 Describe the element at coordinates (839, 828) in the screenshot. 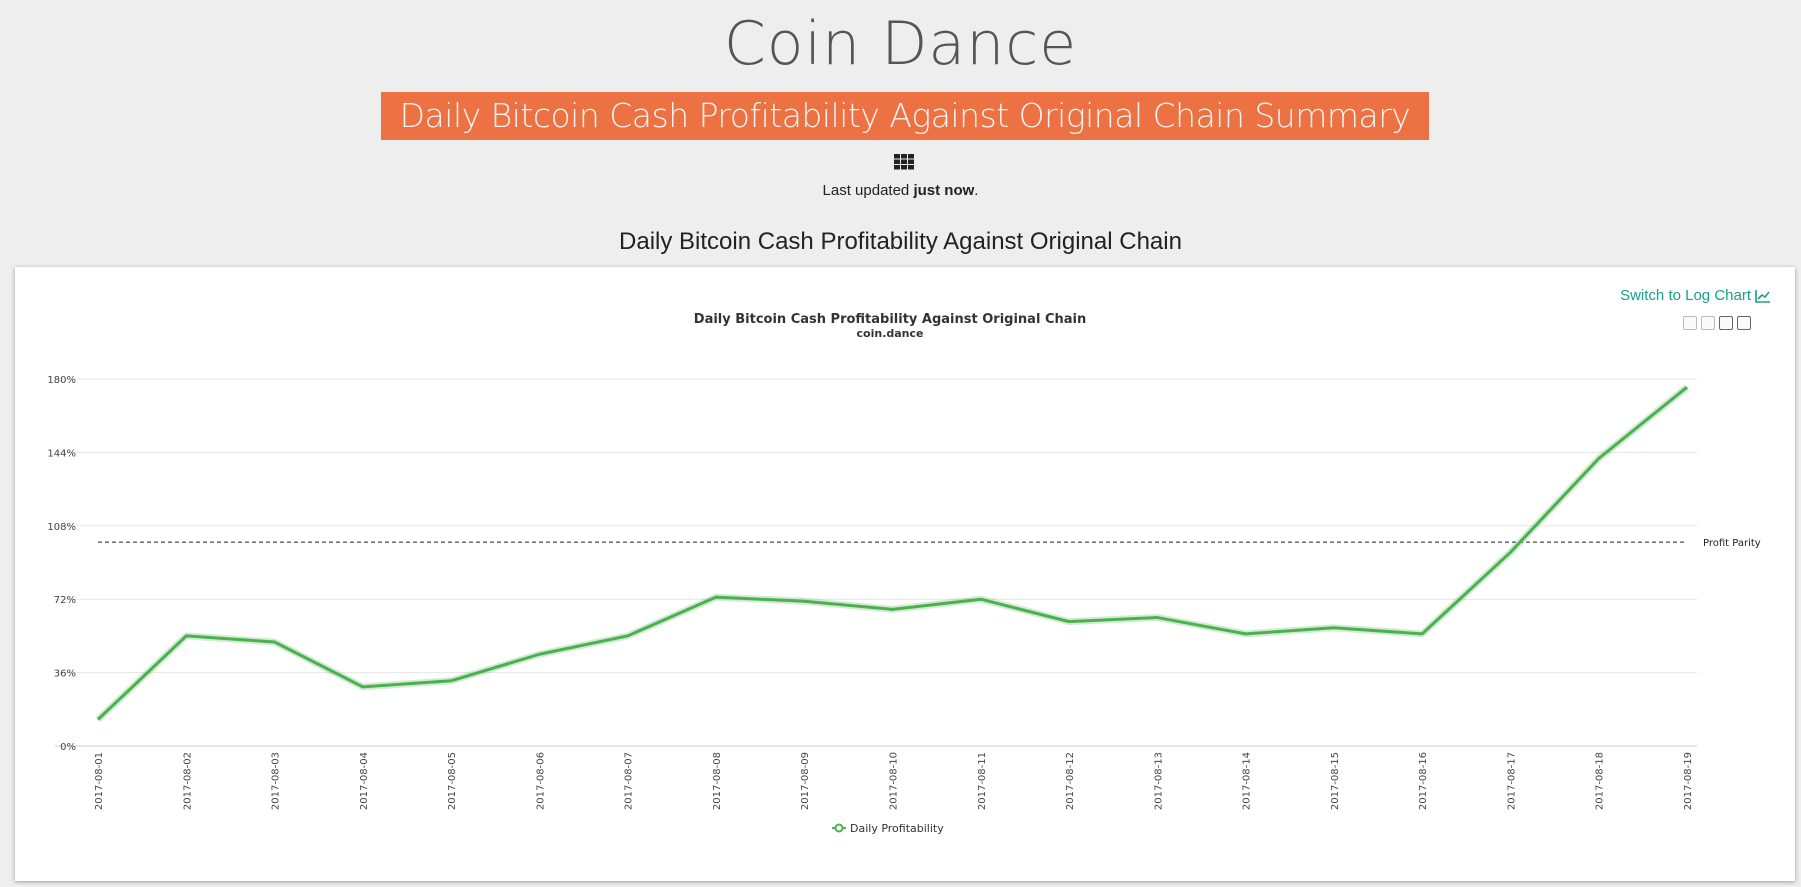

I see `legend-marker` at that location.